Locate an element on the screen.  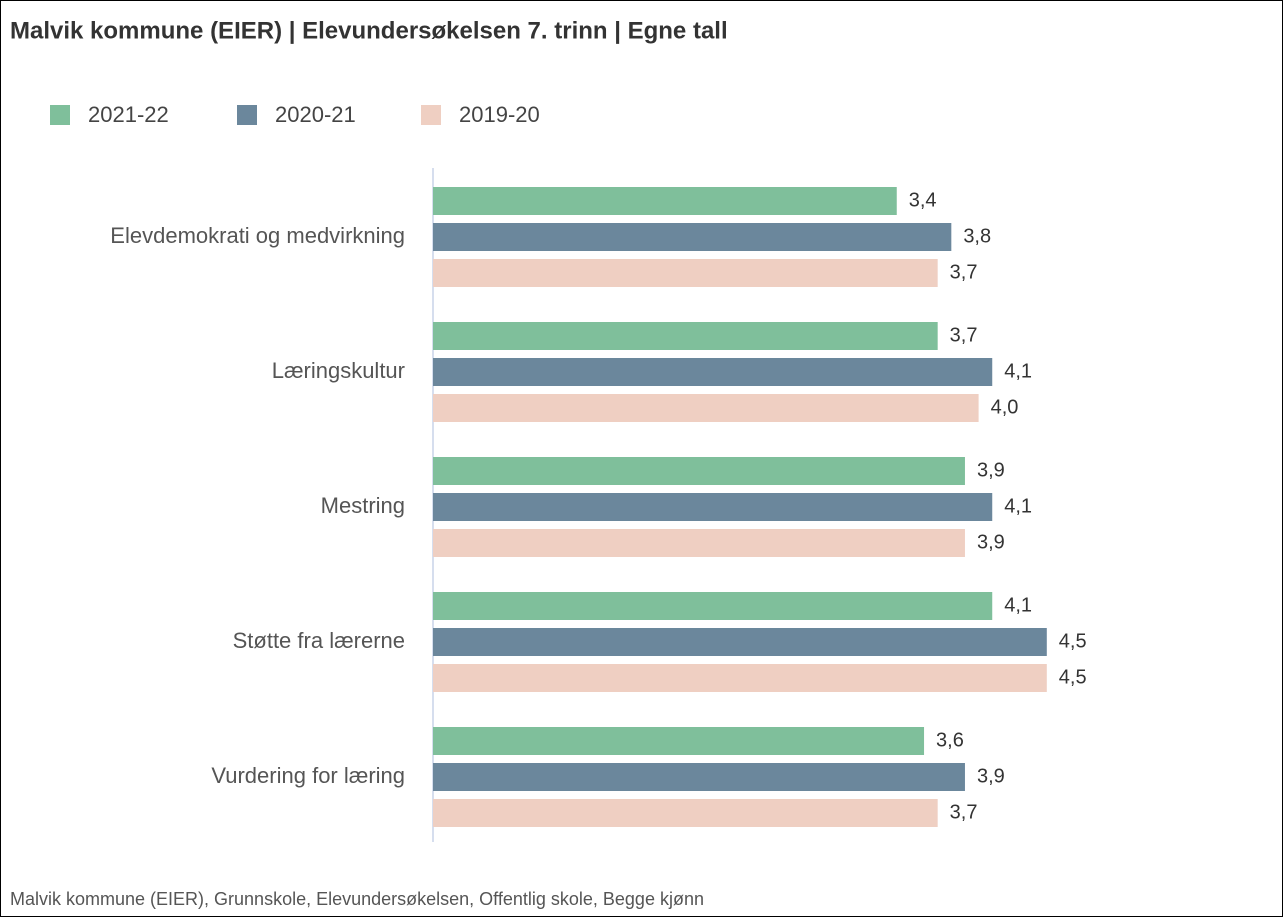
value-label: 3,8 is located at coordinates (977, 236).